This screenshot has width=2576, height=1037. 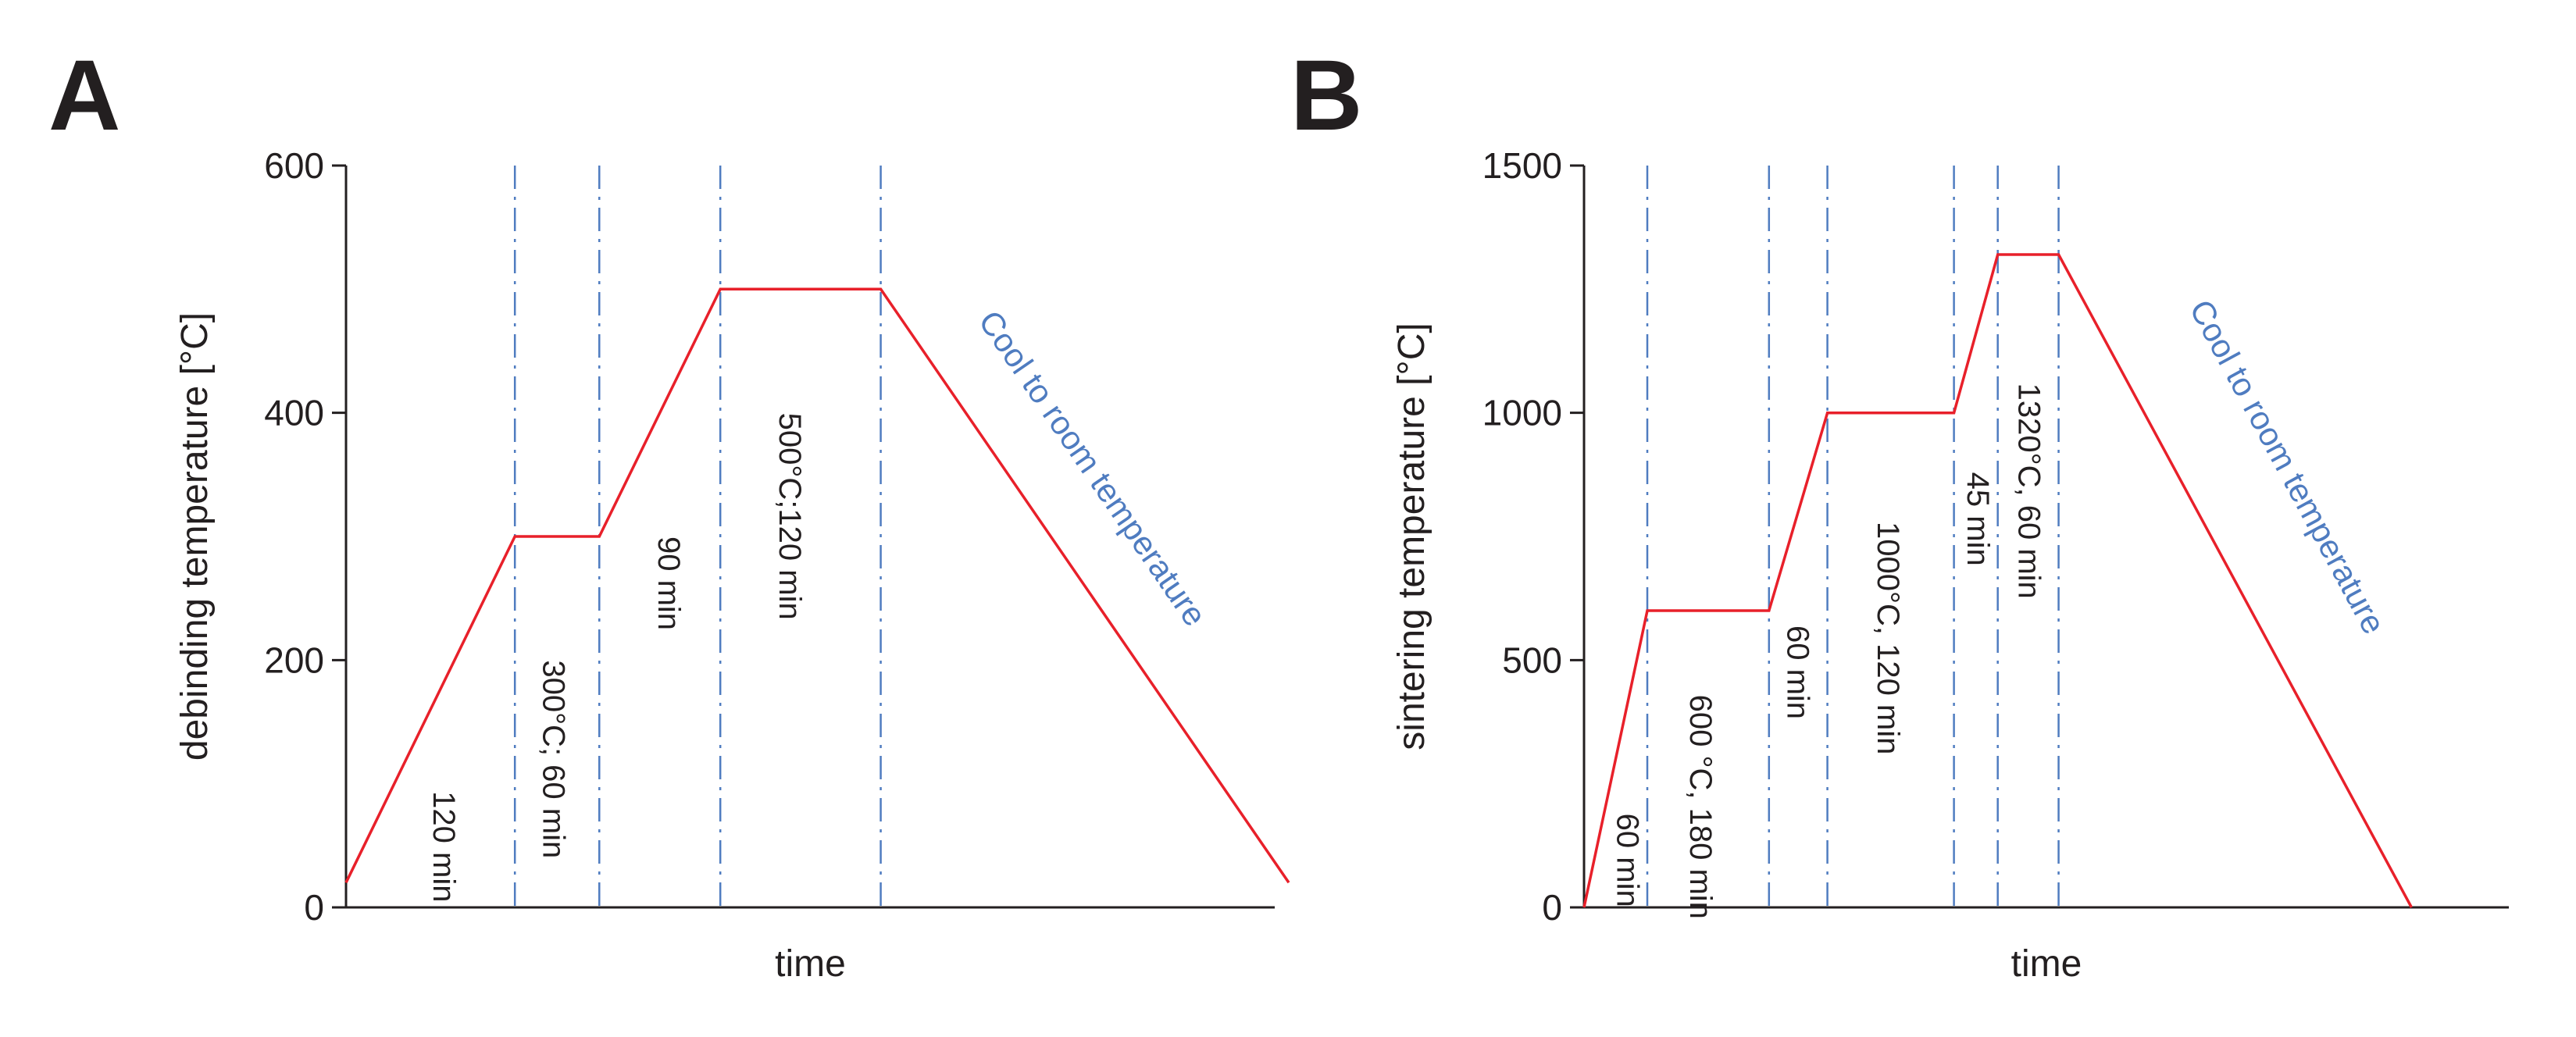 I want to click on segment-label-1: 120 min, so click(x=443, y=846).